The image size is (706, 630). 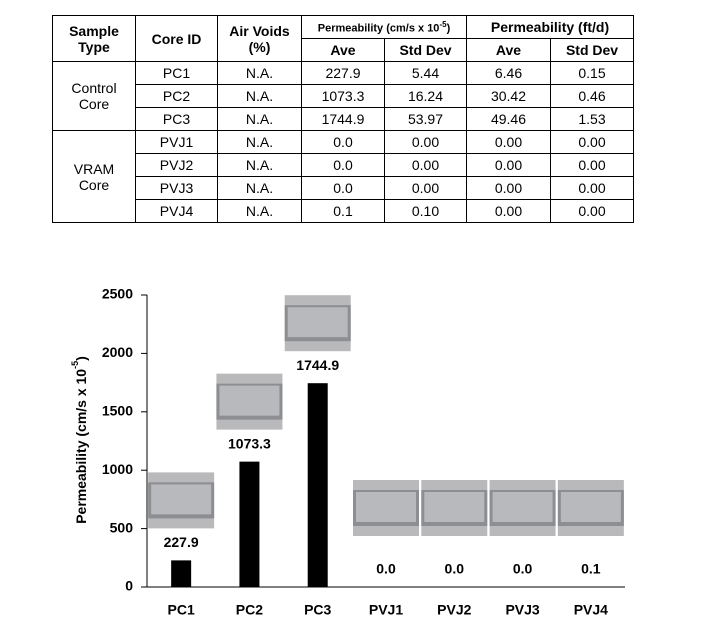 I want to click on table-cell: 0.15, so click(x=592, y=73).